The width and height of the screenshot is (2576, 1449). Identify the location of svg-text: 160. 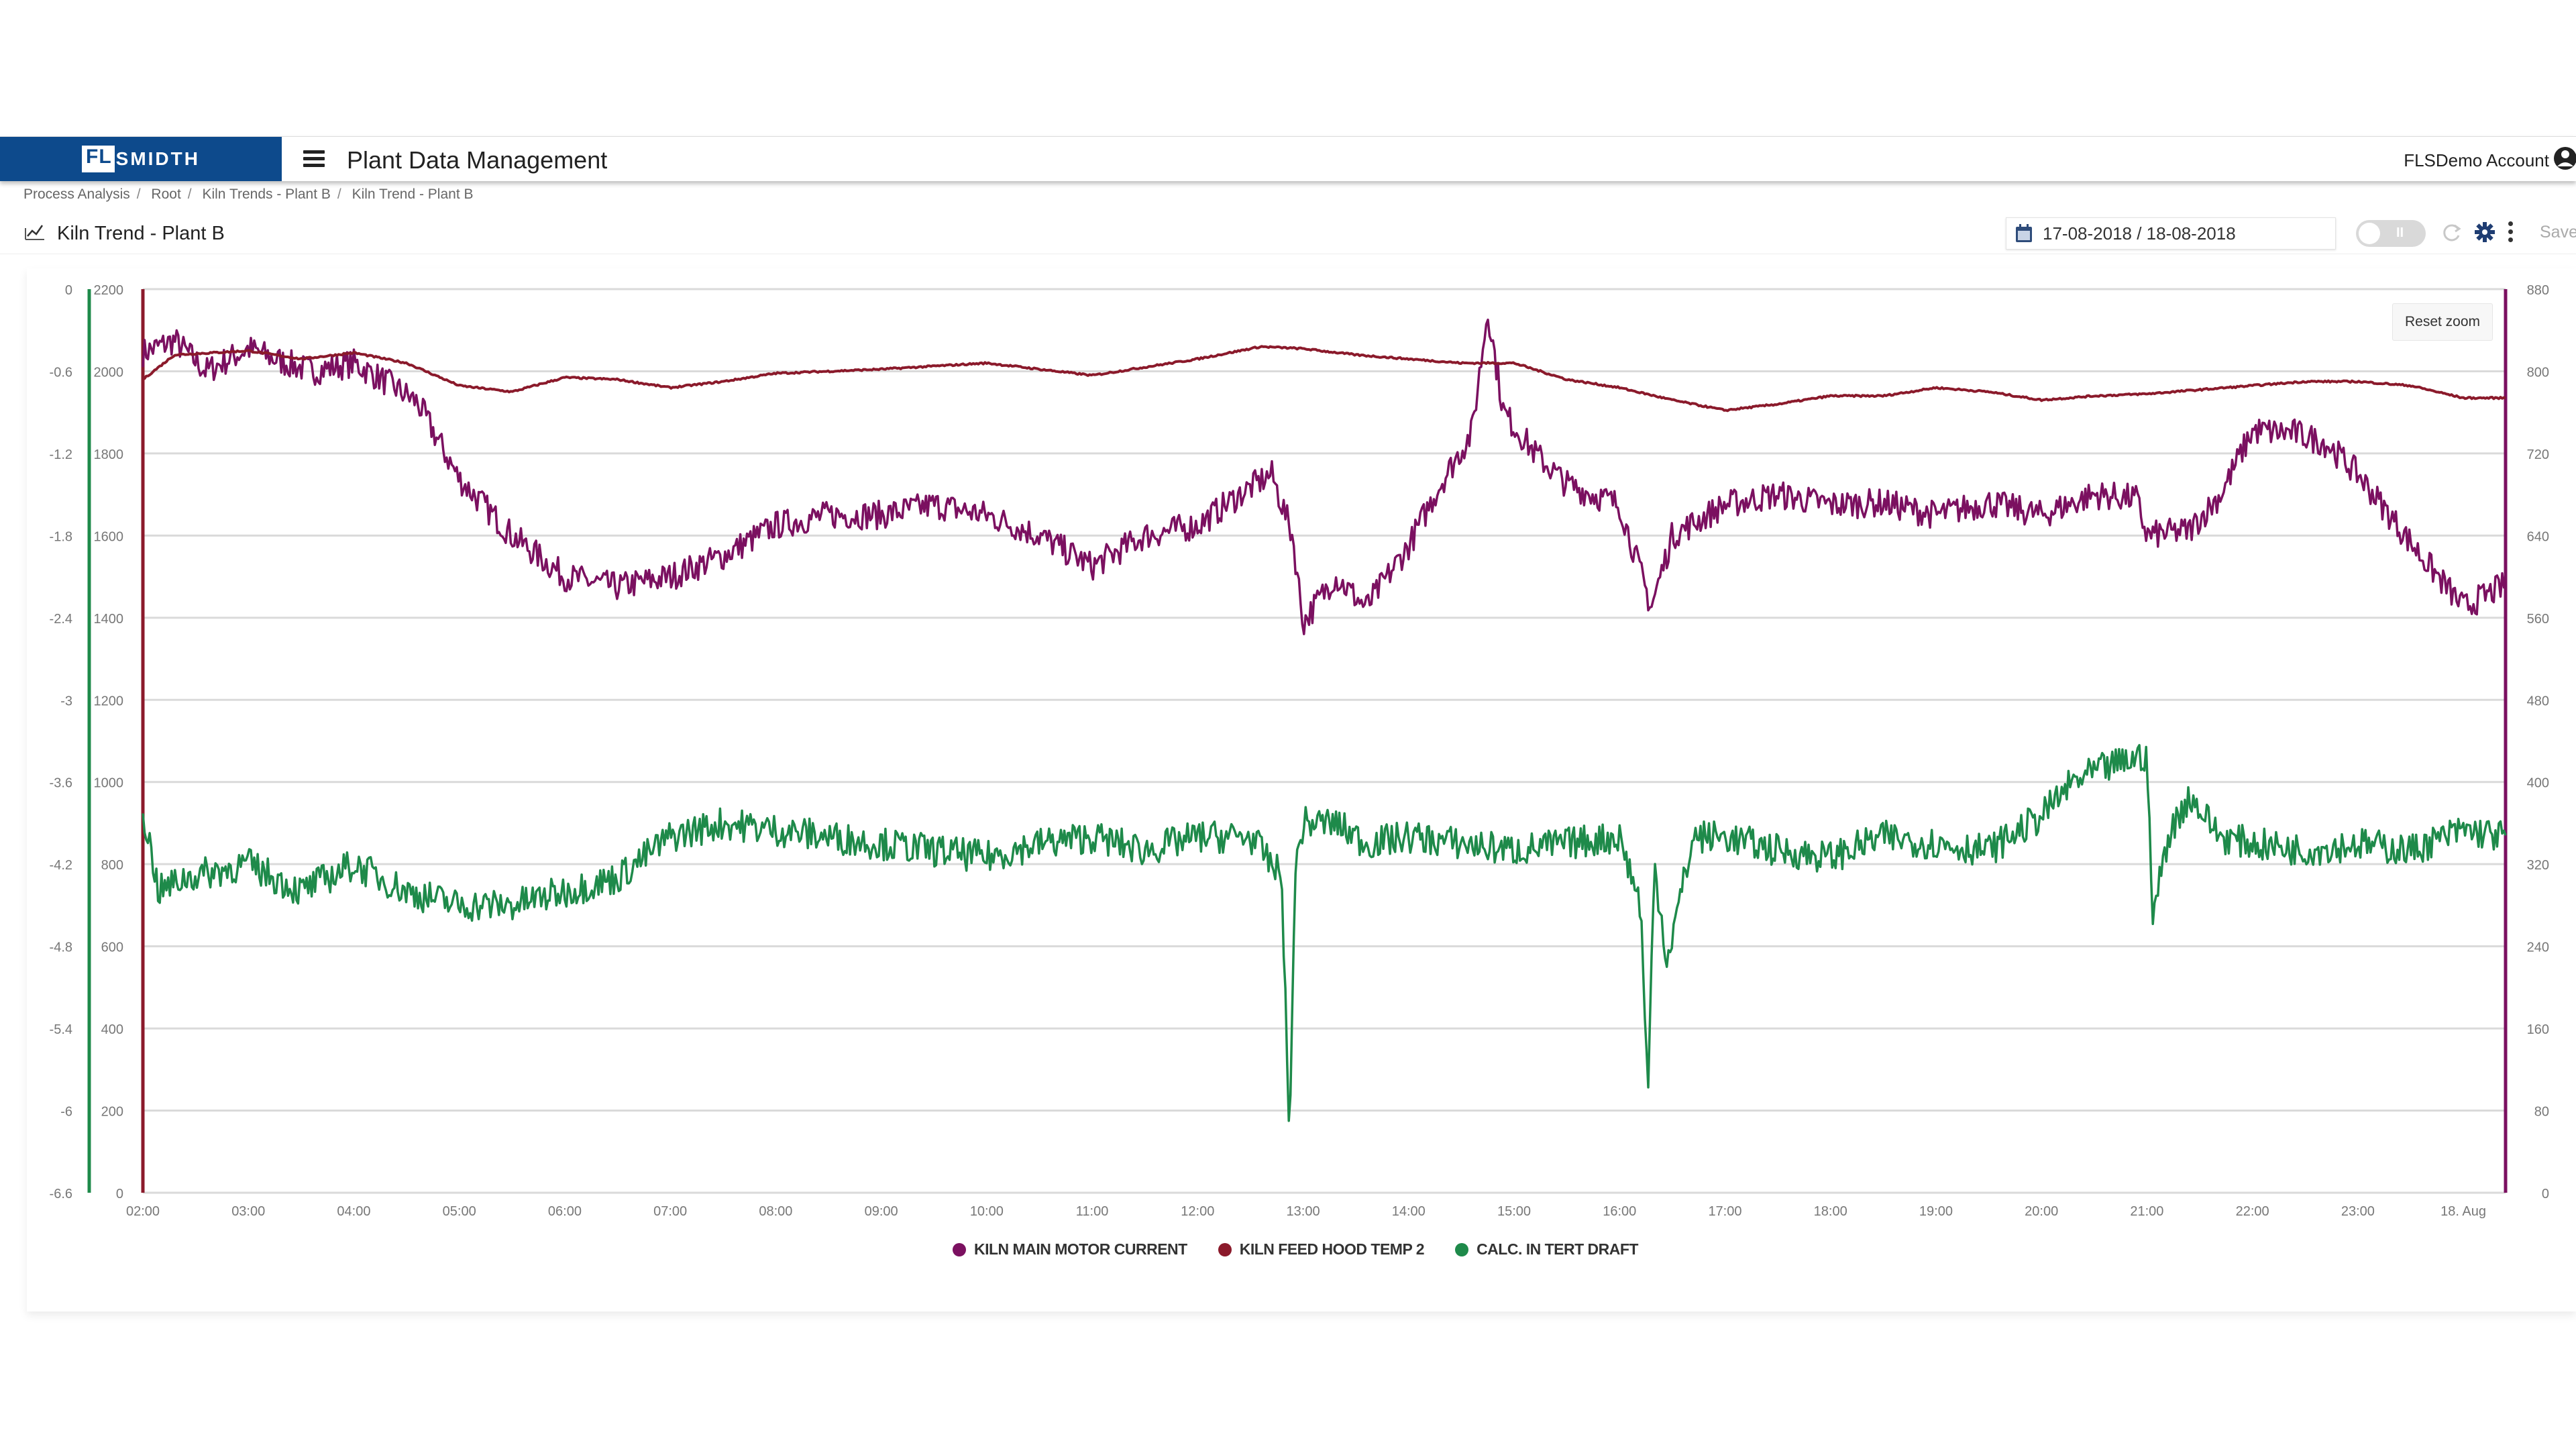
(2538, 1029).